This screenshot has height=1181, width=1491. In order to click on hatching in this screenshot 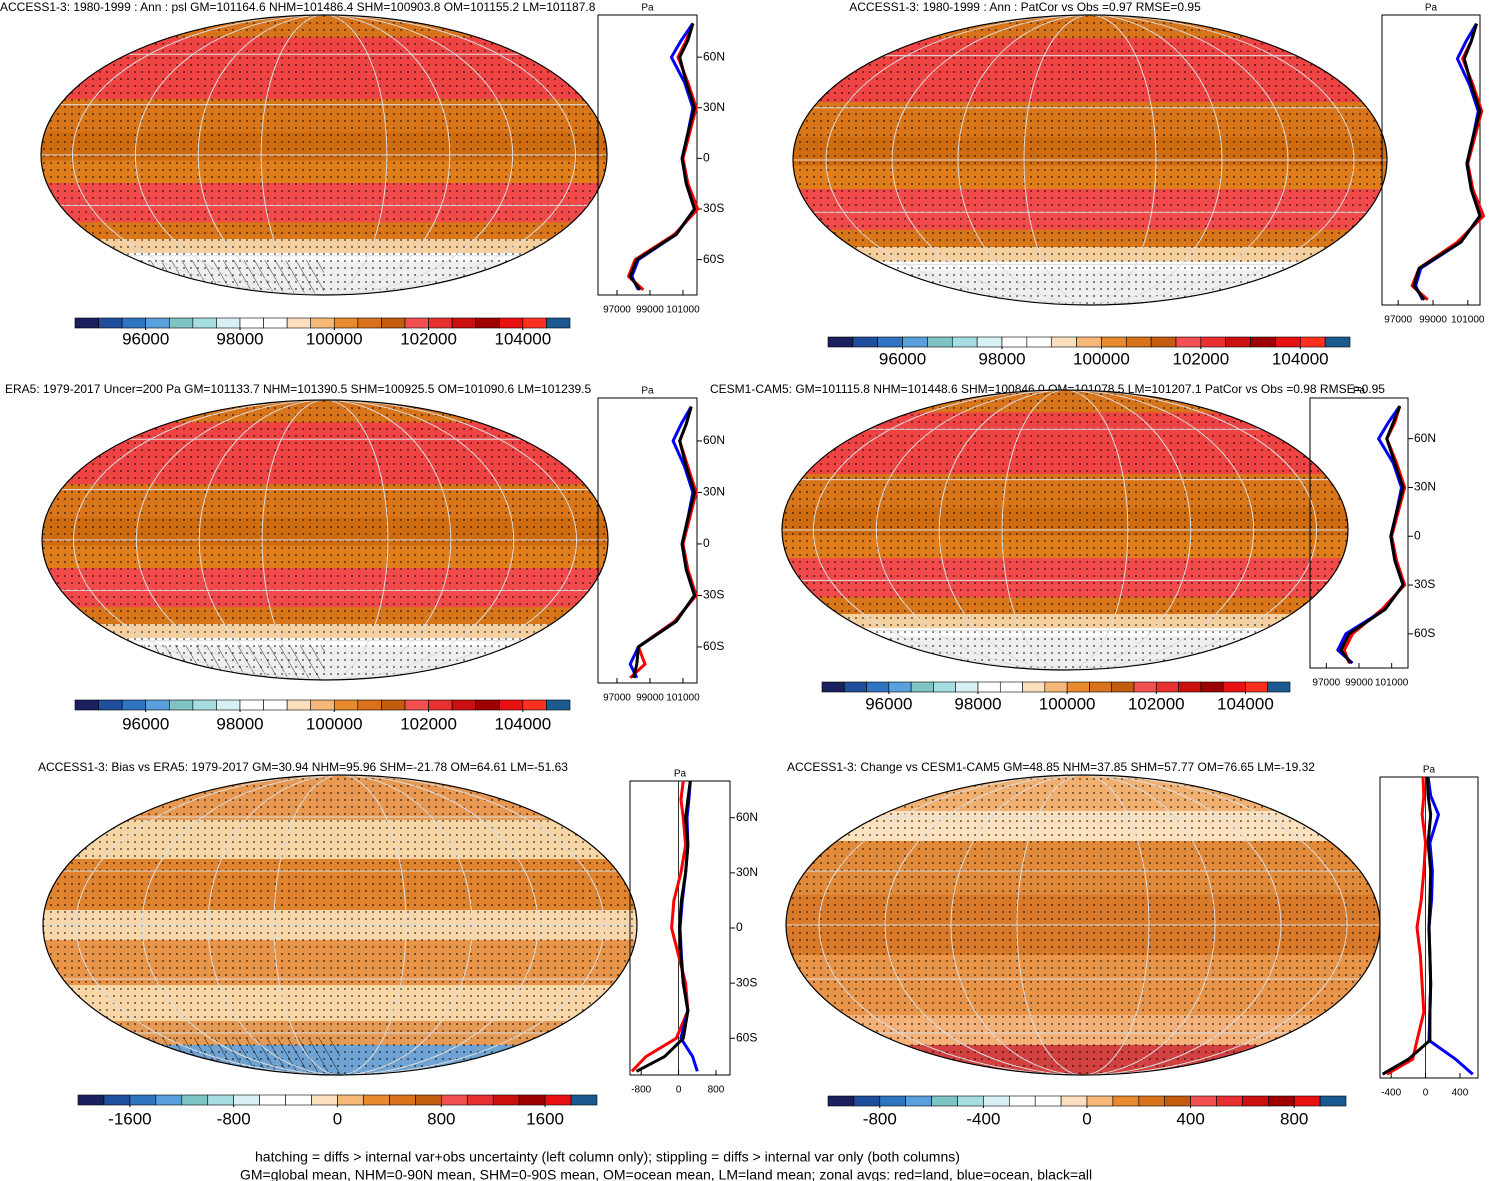, I will do `click(191, 1056)`.